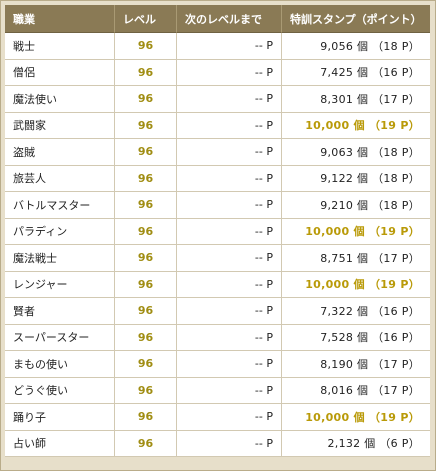 This screenshot has width=436, height=471. I want to click on training-stamp: 7,425 個 （16 P）, so click(356, 72).